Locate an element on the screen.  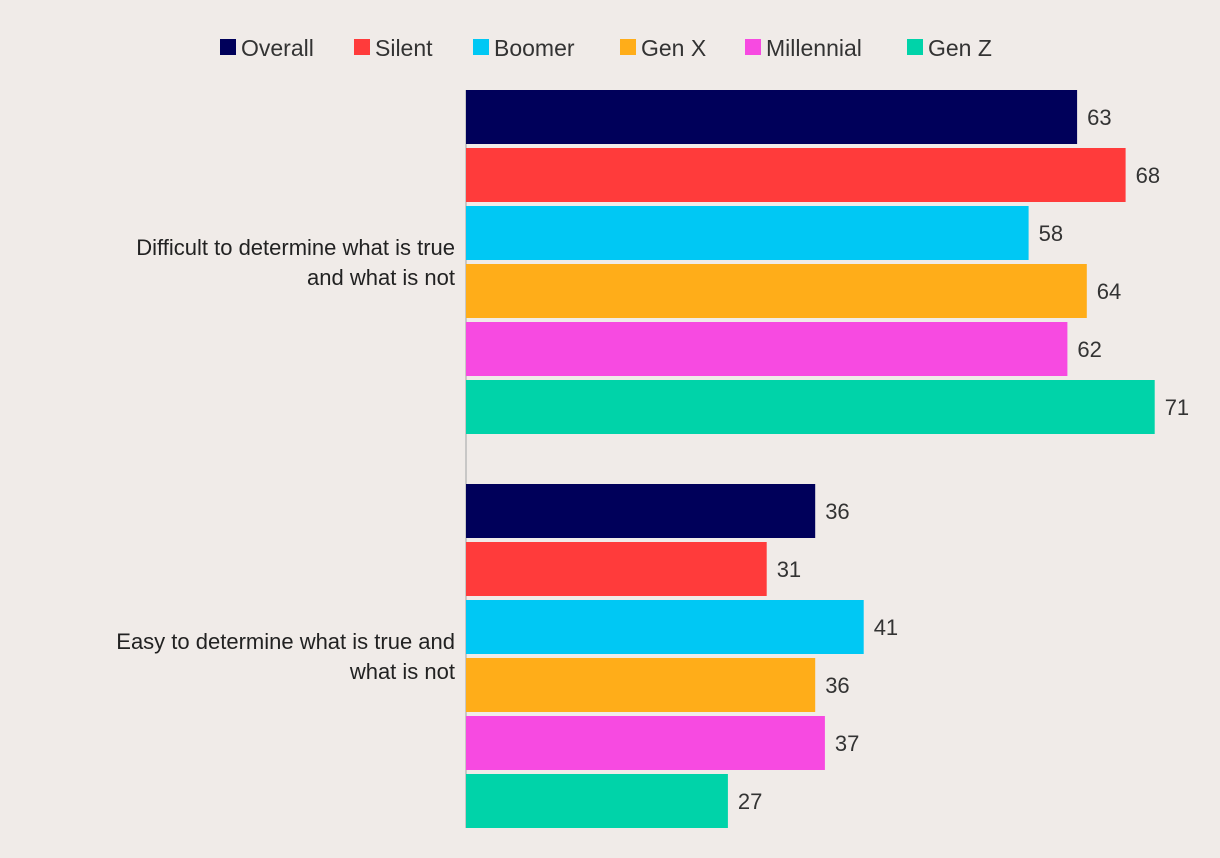
legend: Overall Silent Boomer Gen X Millennial Gen Z is located at coordinates (606, 48).